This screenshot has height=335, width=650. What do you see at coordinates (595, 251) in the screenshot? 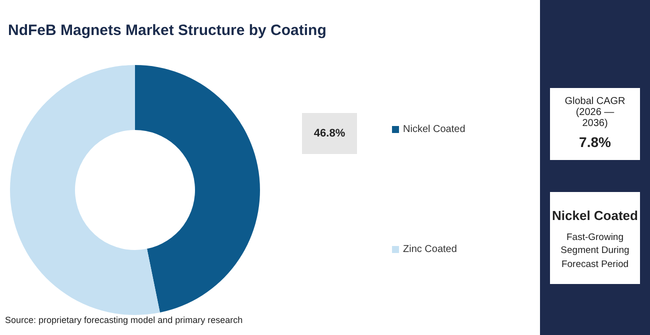
I see `text: Fast-Growing Segment During Forecast Period` at bounding box center [595, 251].